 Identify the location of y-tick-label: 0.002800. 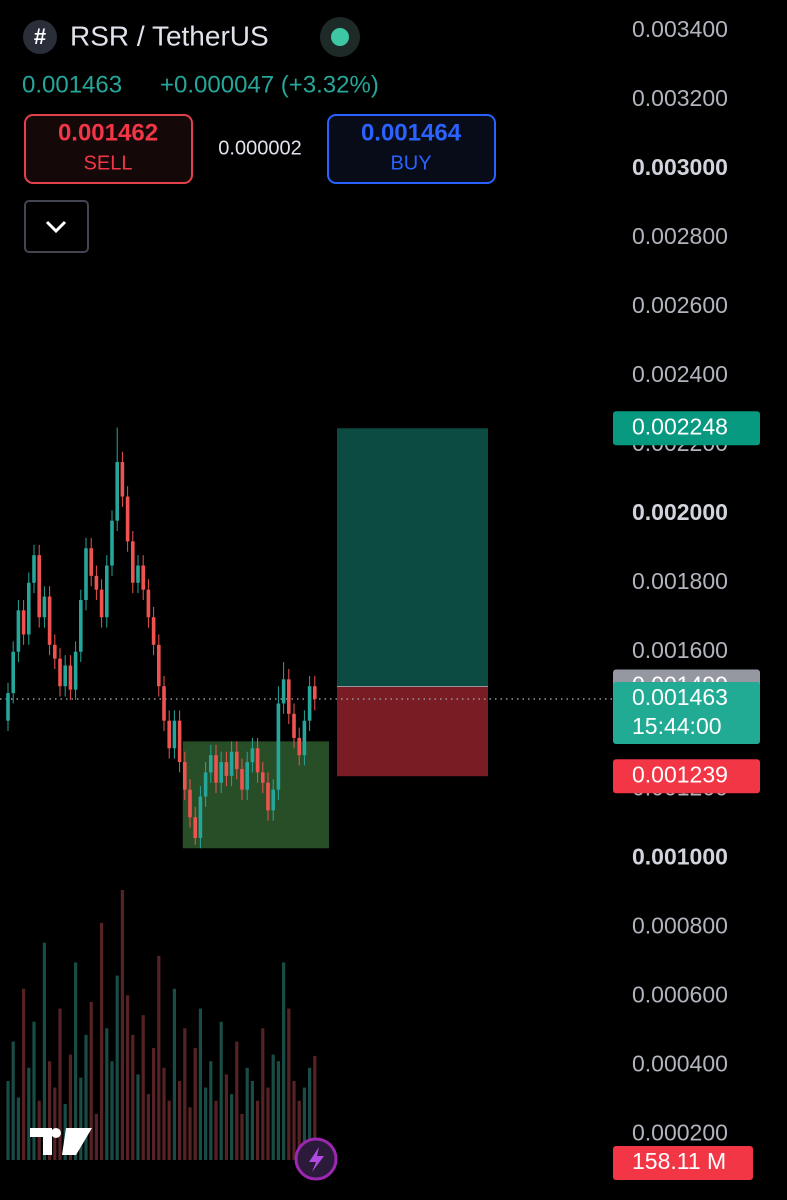
(680, 236).